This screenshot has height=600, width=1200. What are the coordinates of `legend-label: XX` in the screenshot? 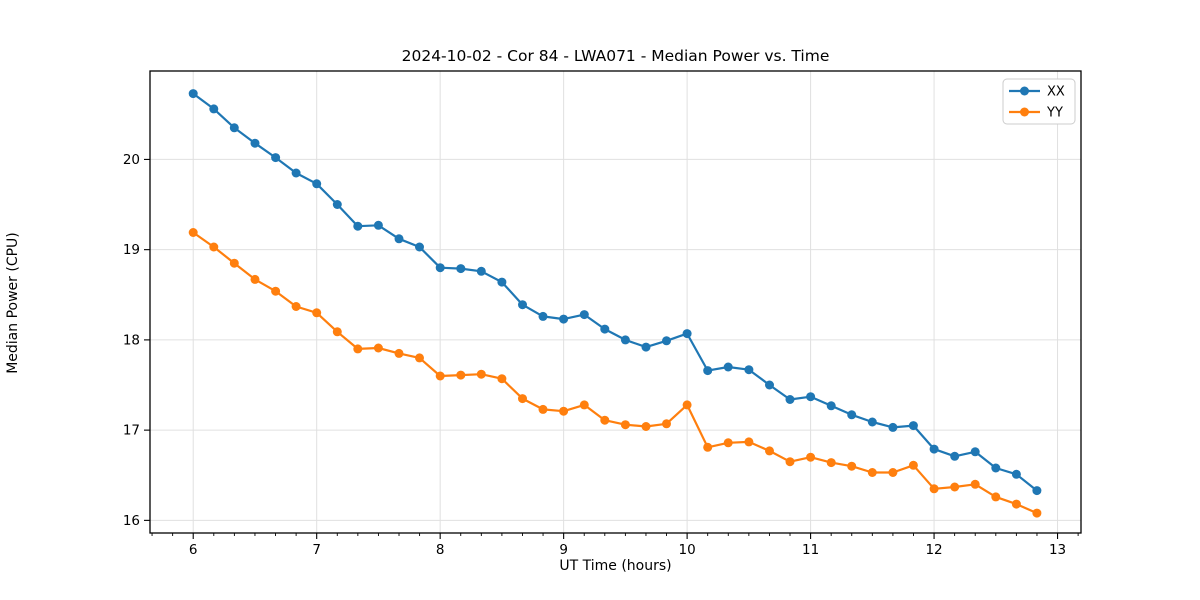 It's located at (1056, 92).